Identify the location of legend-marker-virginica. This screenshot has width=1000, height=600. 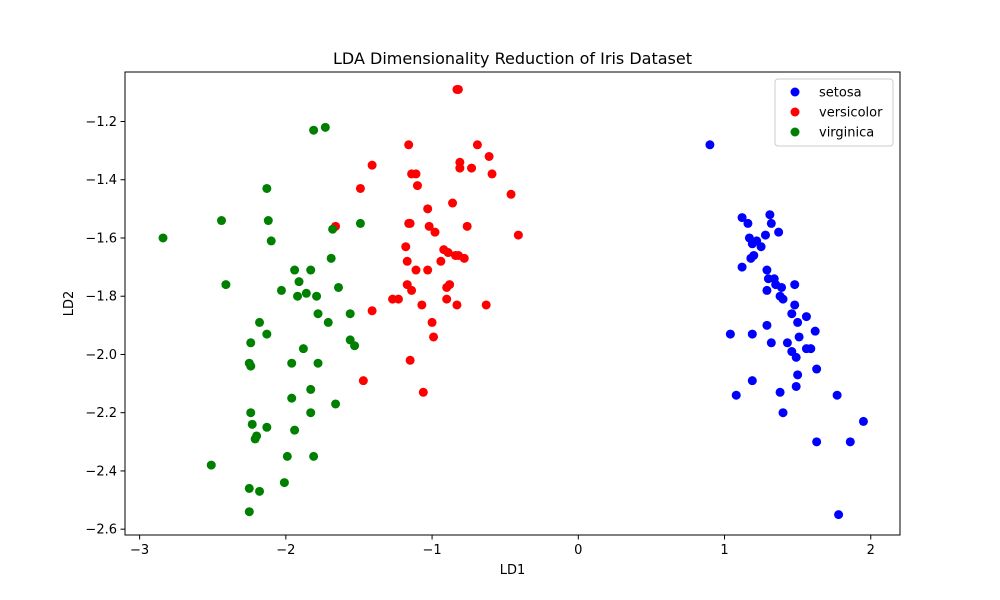
(795, 132).